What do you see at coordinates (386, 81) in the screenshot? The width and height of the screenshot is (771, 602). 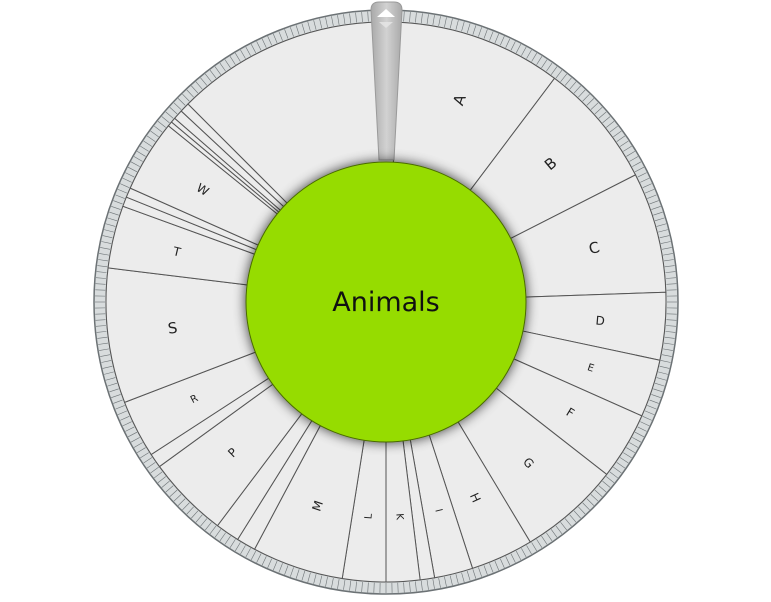 I see `pointer-icon` at bounding box center [386, 81].